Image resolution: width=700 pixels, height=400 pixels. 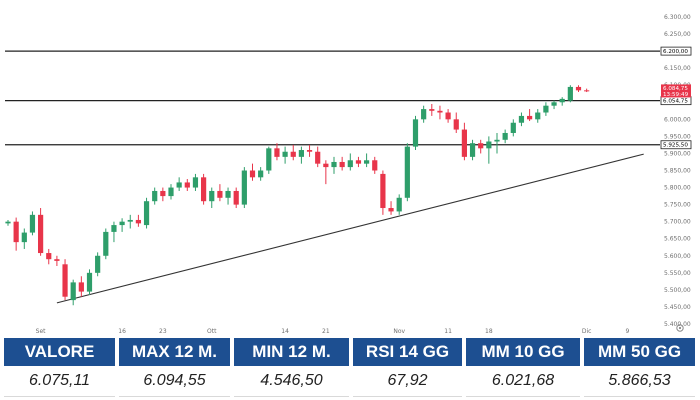 I want to click on stat-header: MM 10 GG, so click(x=523, y=352).